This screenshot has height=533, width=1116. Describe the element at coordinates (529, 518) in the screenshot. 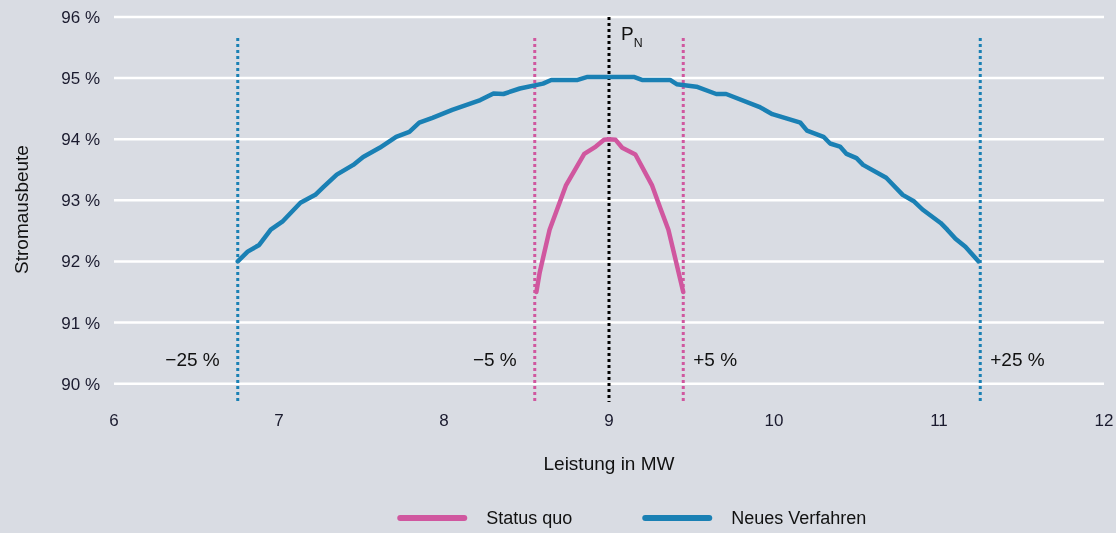

I see `legend-label: Status quo` at that location.